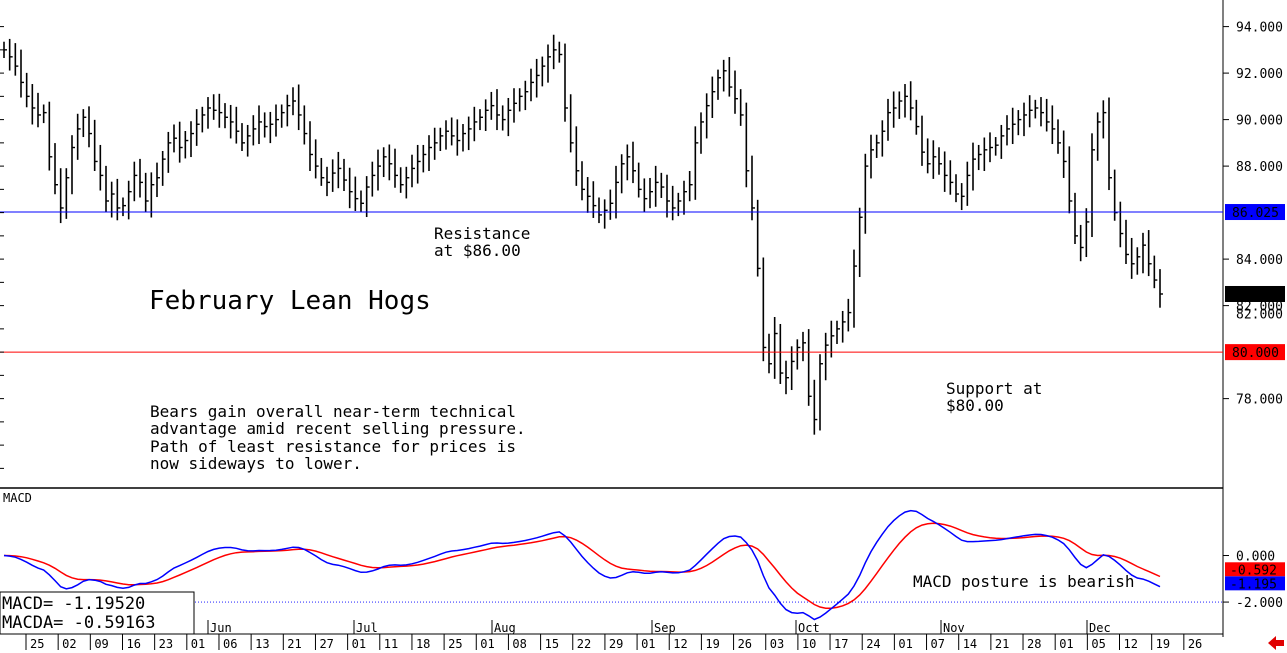 The image size is (1287, 653). What do you see at coordinates (505, 628) in the screenshot?
I see `month-label: Aug` at bounding box center [505, 628].